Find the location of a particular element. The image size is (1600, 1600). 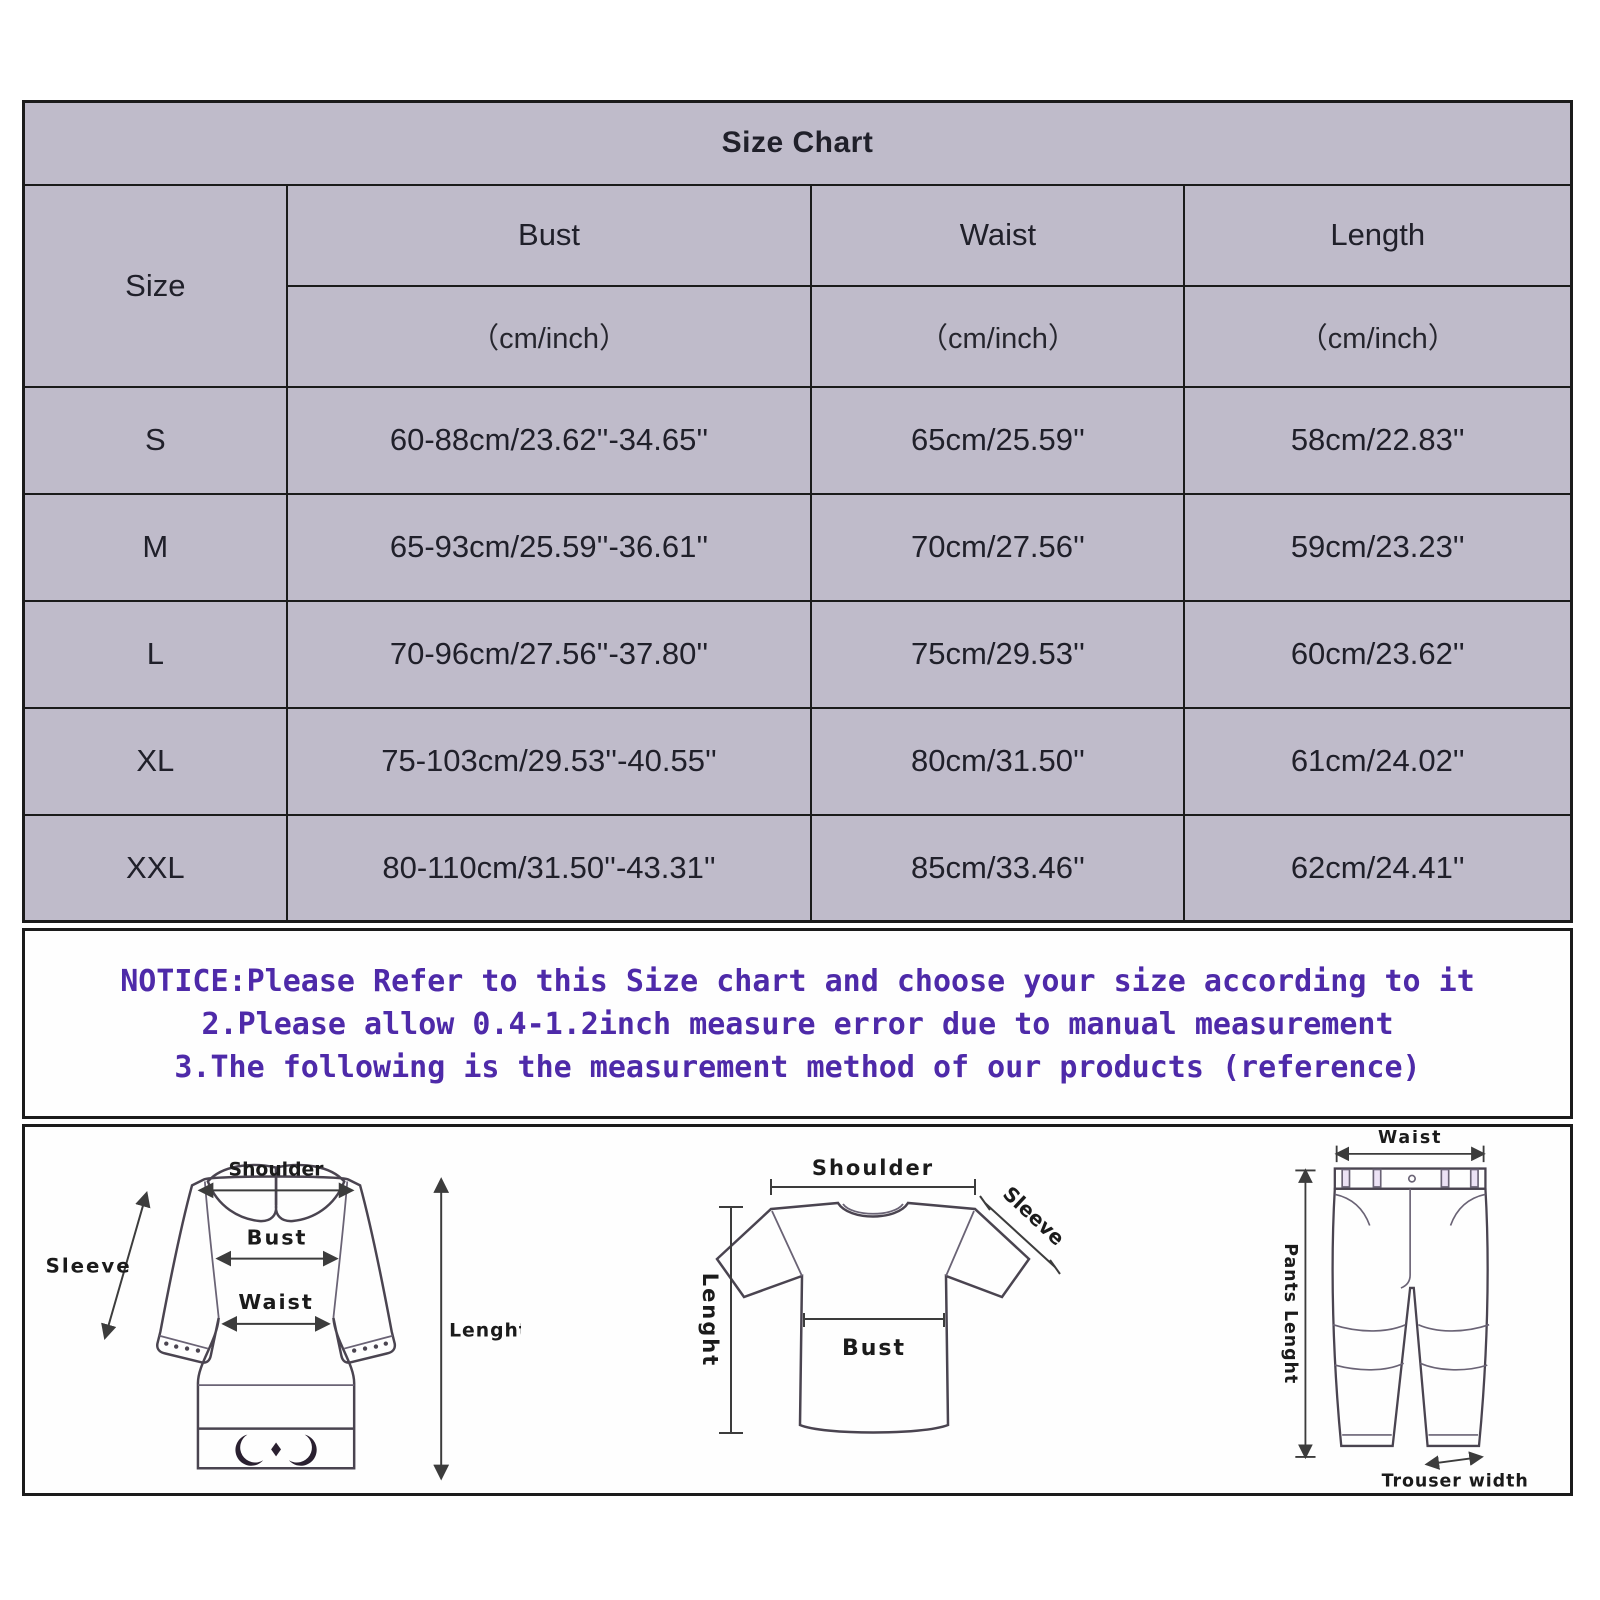

tshirt-length-caps is located at coordinates (730, 1319).